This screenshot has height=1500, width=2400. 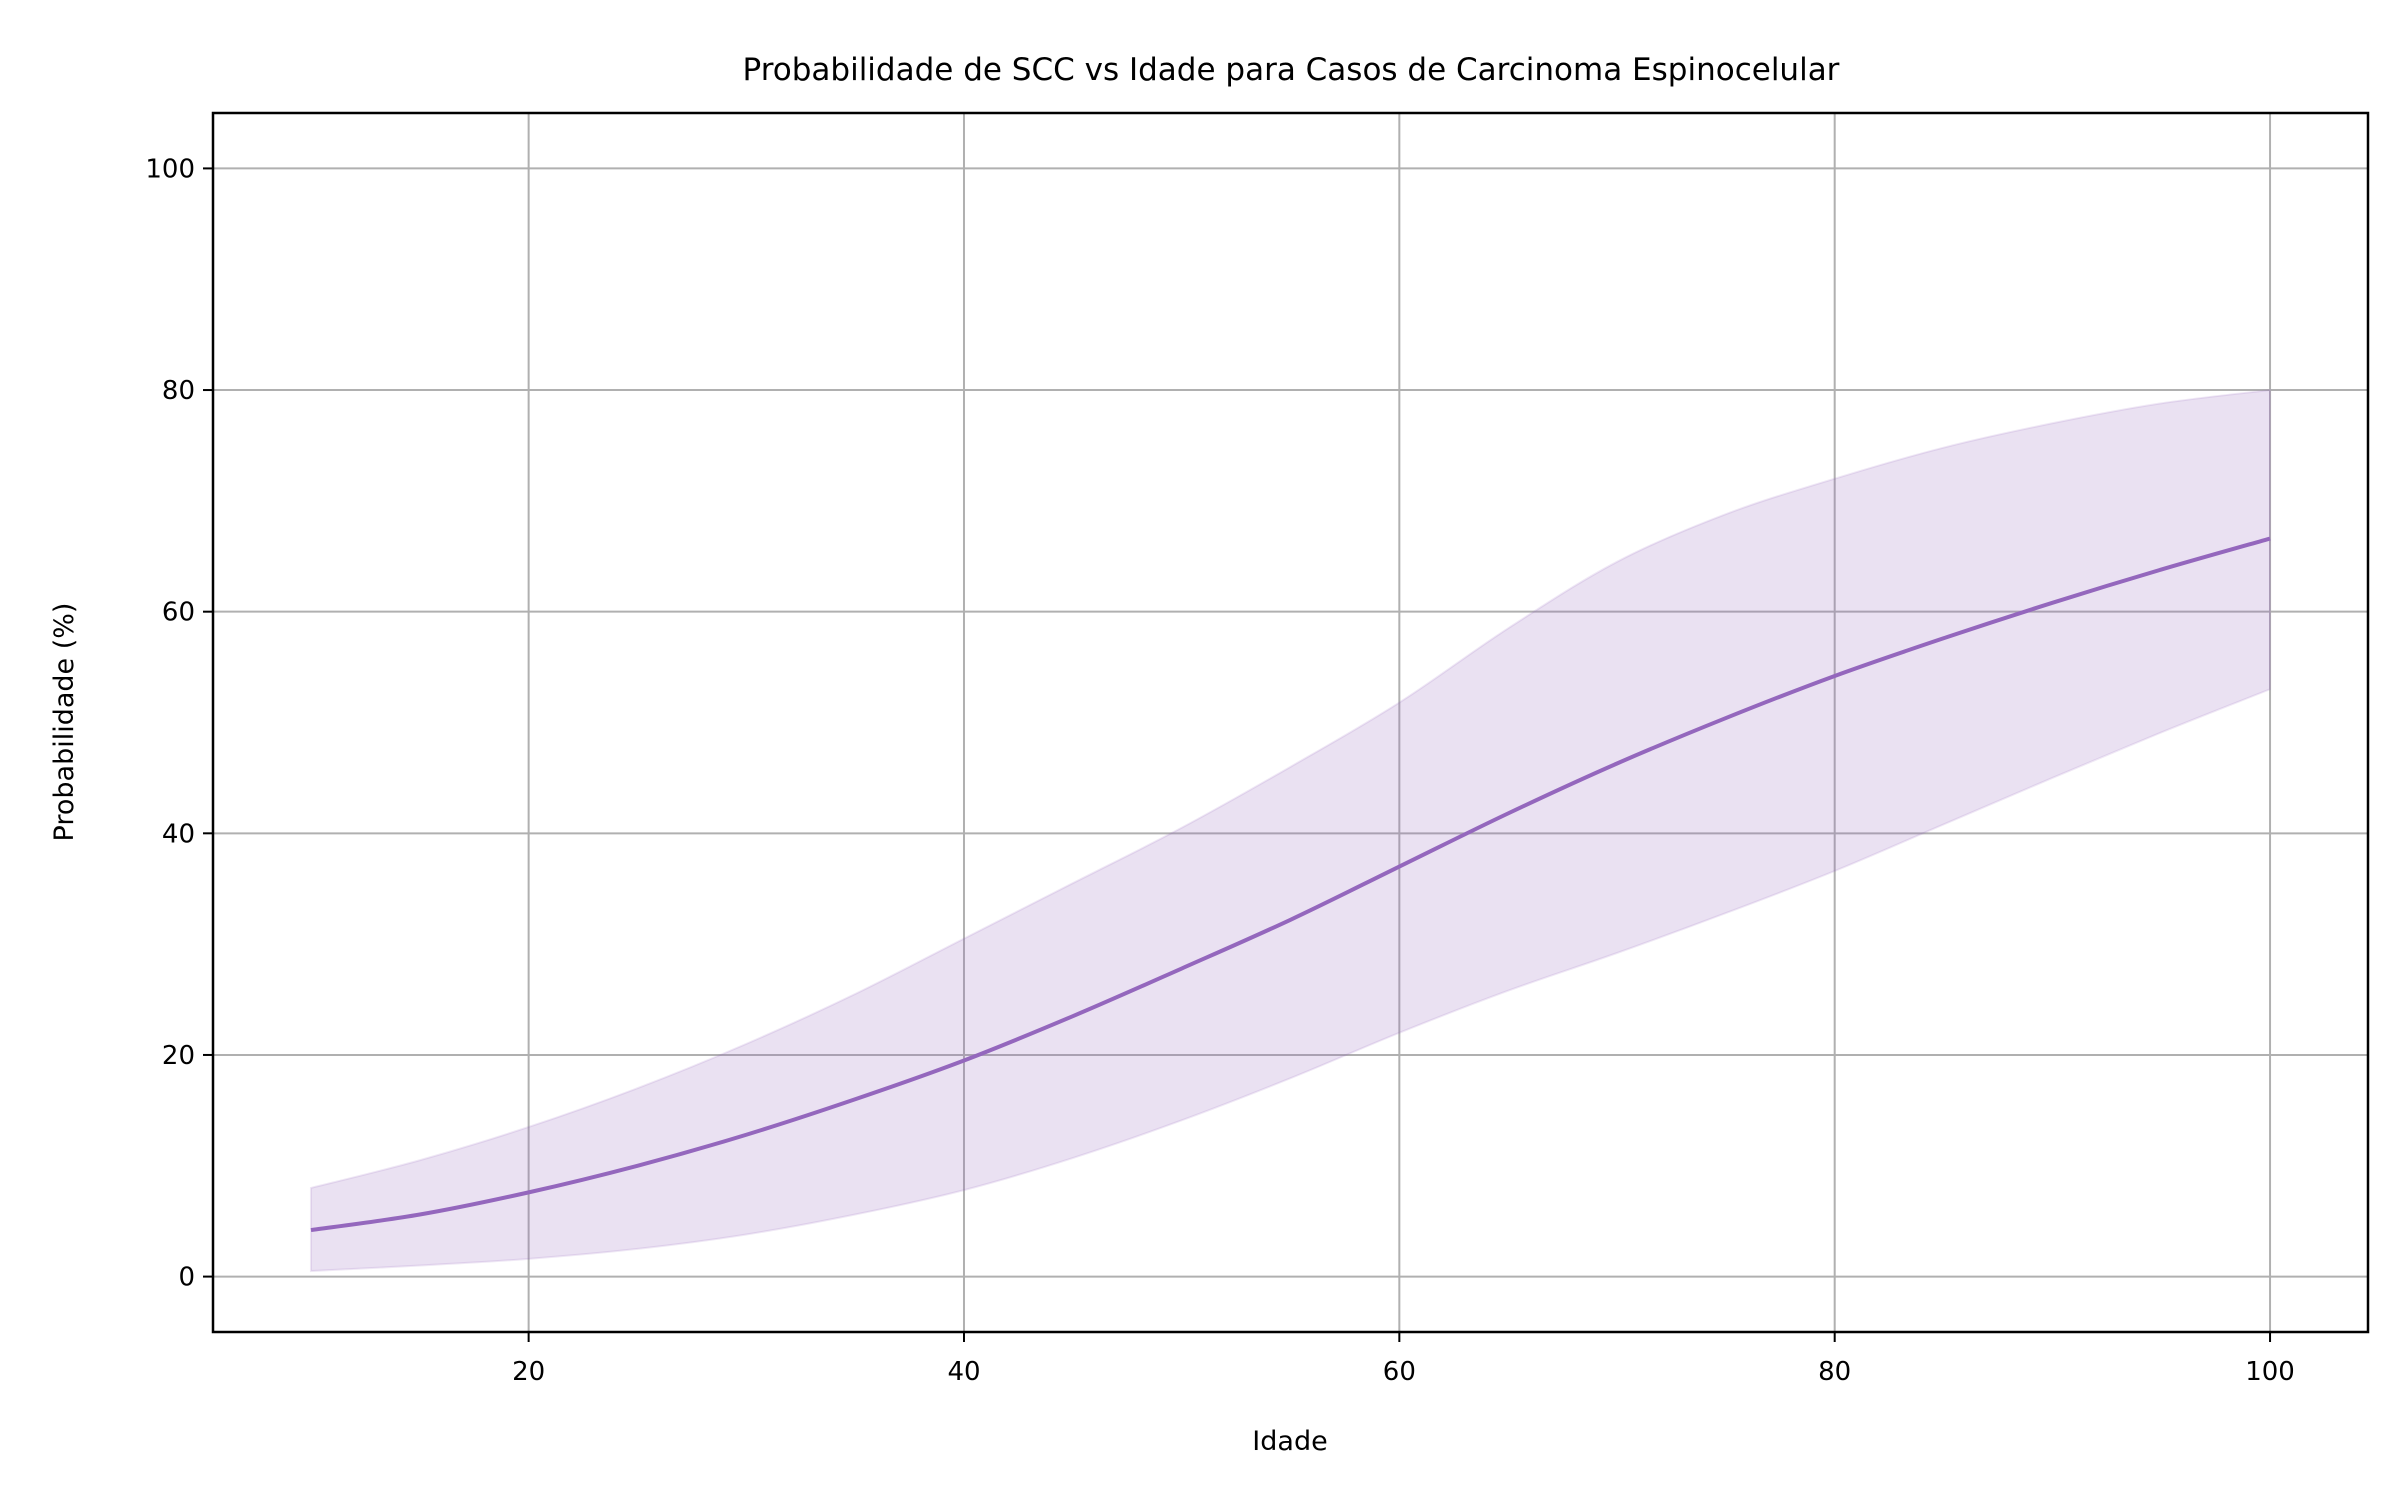 What do you see at coordinates (170, 169) in the screenshot?
I see `y-tick-label: 100` at bounding box center [170, 169].